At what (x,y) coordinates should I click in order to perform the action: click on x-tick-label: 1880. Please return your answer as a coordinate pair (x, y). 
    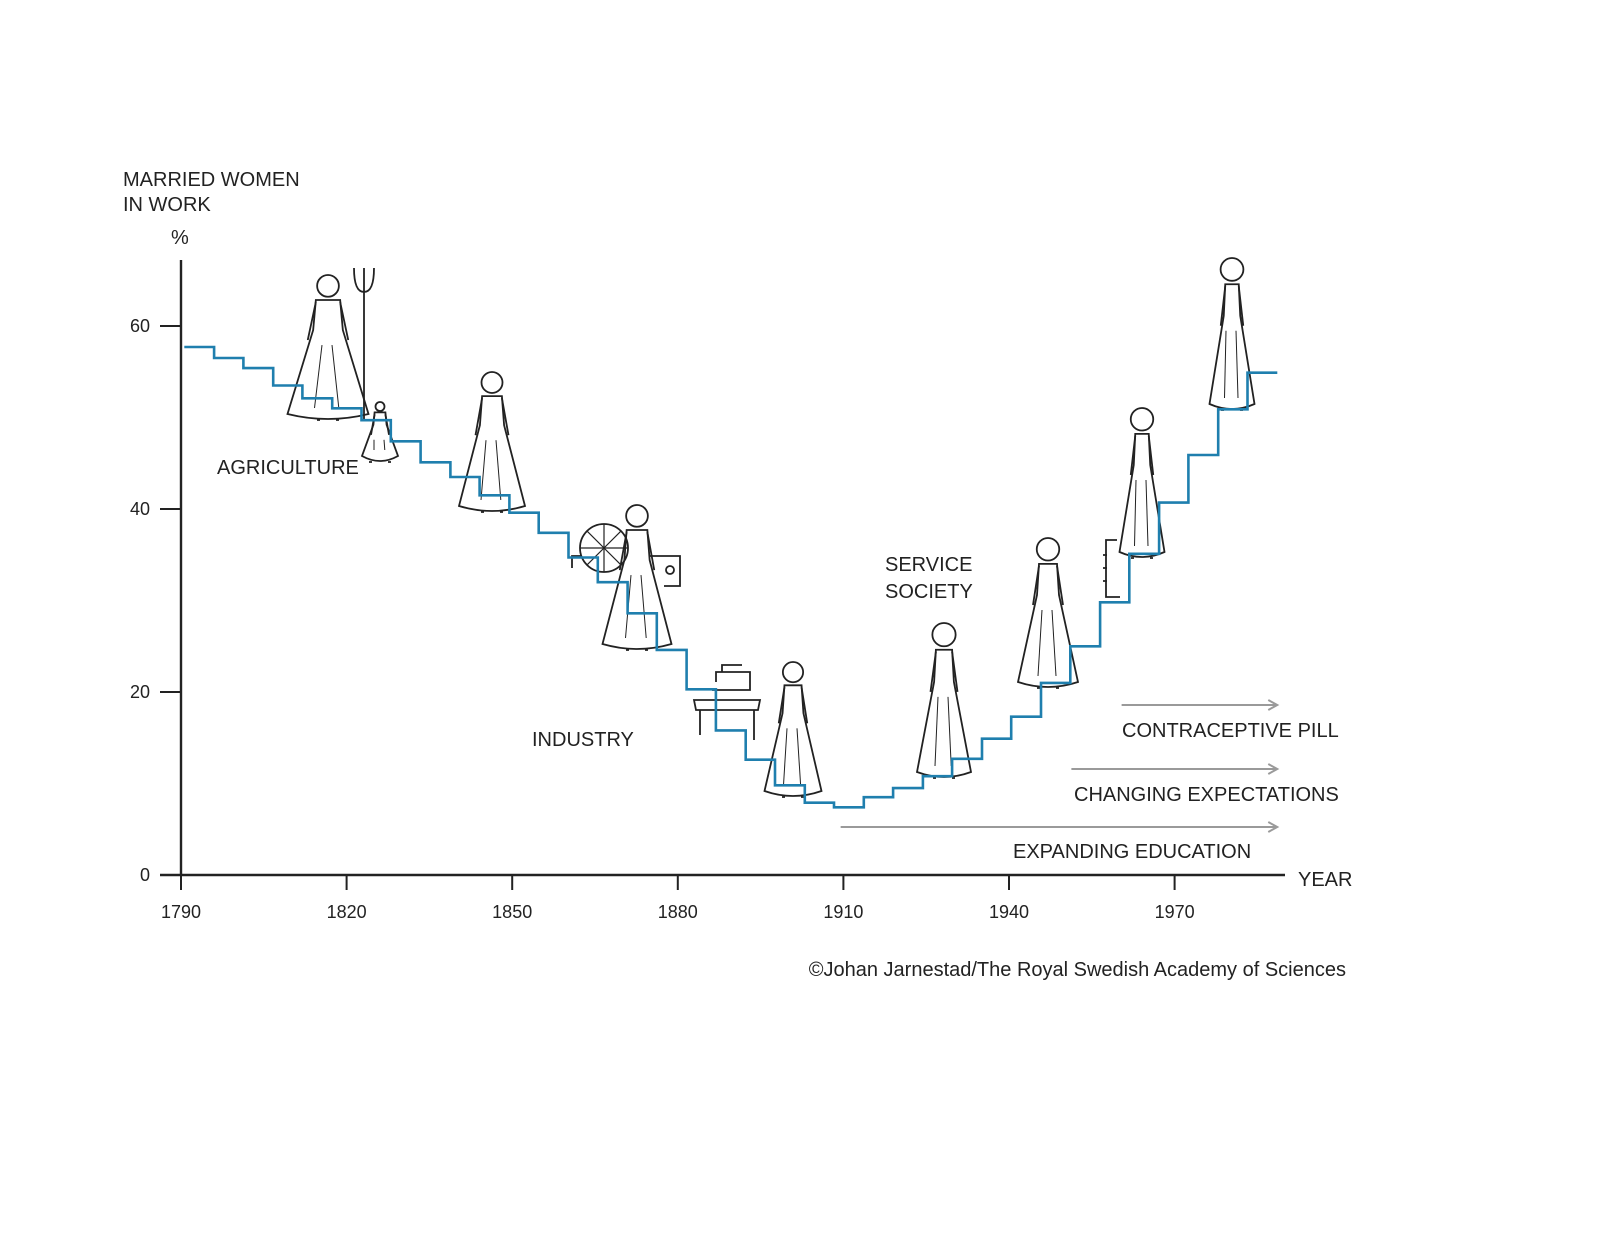
    Looking at the image, I should click on (678, 912).